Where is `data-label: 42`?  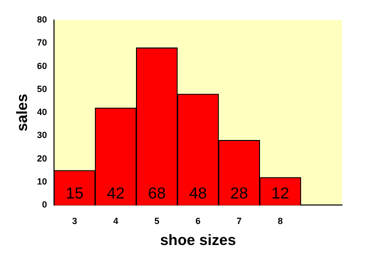 data-label: 42 is located at coordinates (115, 194).